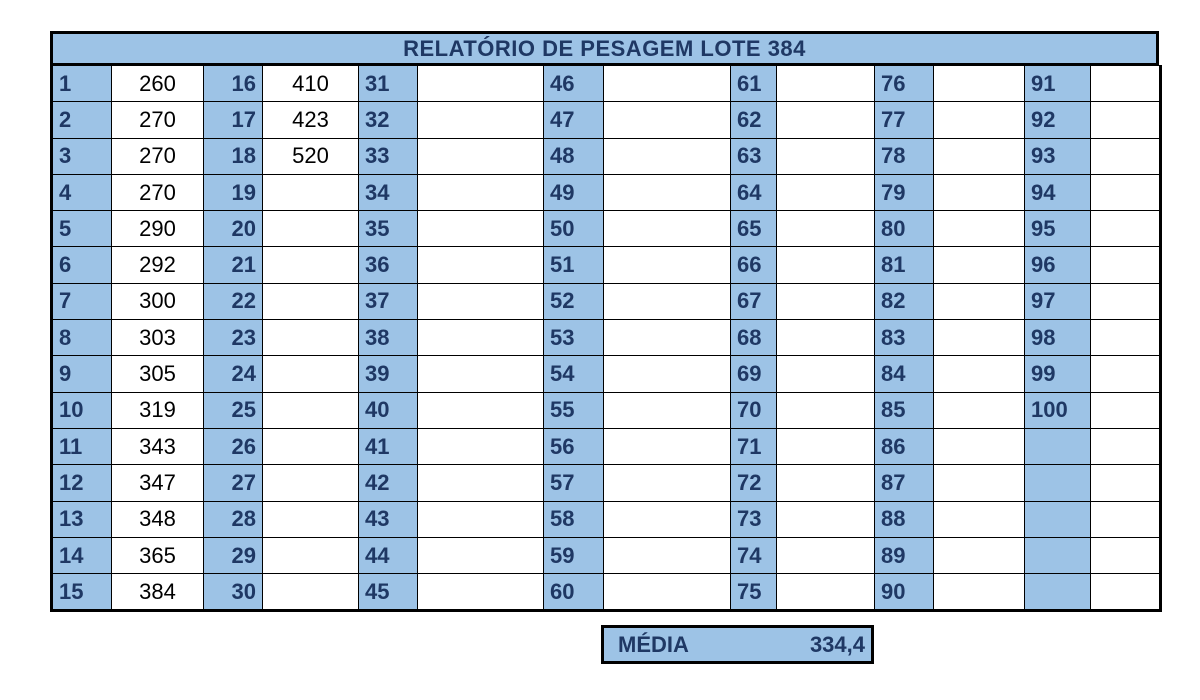  Describe the element at coordinates (573, 301) in the screenshot. I see `animal-number-cell: 52` at that location.